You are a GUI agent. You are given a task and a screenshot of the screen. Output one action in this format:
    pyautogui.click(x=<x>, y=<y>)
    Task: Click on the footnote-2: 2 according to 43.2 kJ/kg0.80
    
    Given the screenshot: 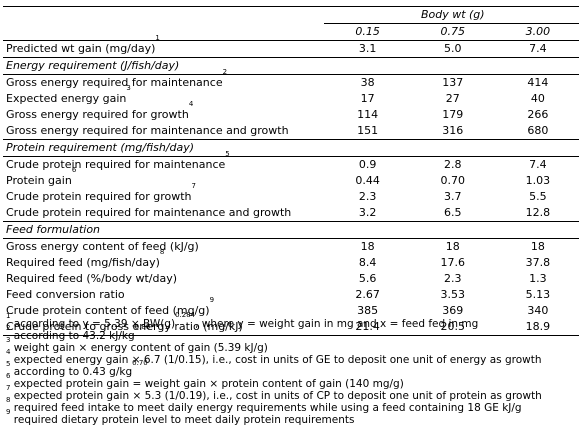 What is the action you would take?
    pyautogui.click(x=78, y=333)
    